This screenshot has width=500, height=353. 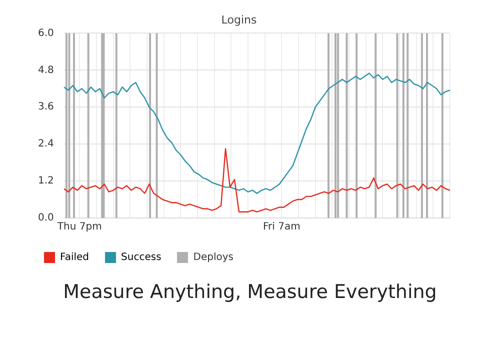 What do you see at coordinates (46, 107) in the screenshot?
I see `y-tick-label: 3.6` at bounding box center [46, 107].